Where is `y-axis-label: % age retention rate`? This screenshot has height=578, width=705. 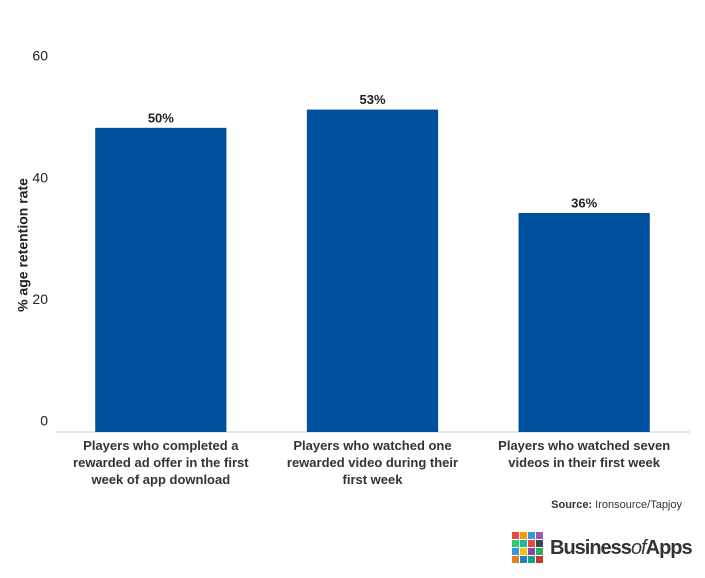 y-axis-label: % age retention rate is located at coordinates (23, 245).